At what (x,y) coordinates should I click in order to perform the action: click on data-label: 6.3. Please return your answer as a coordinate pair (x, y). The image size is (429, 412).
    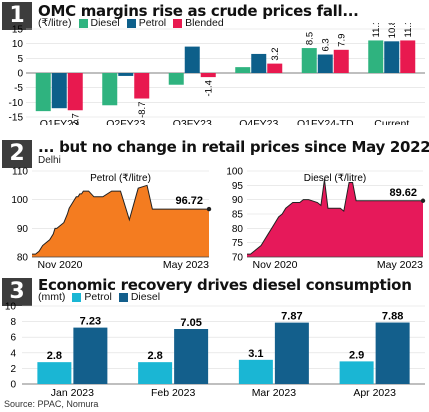
    Looking at the image, I should click on (326, 44).